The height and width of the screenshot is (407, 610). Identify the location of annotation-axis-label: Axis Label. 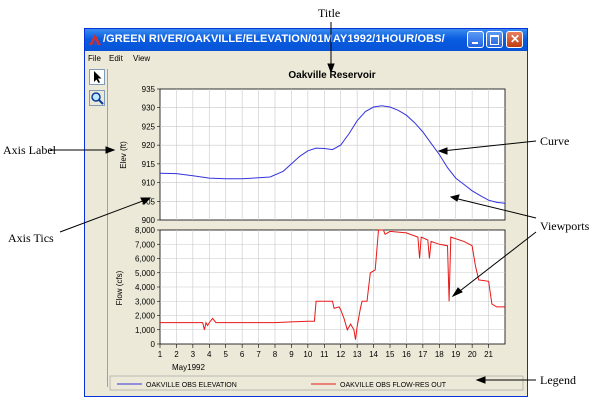
(29, 150).